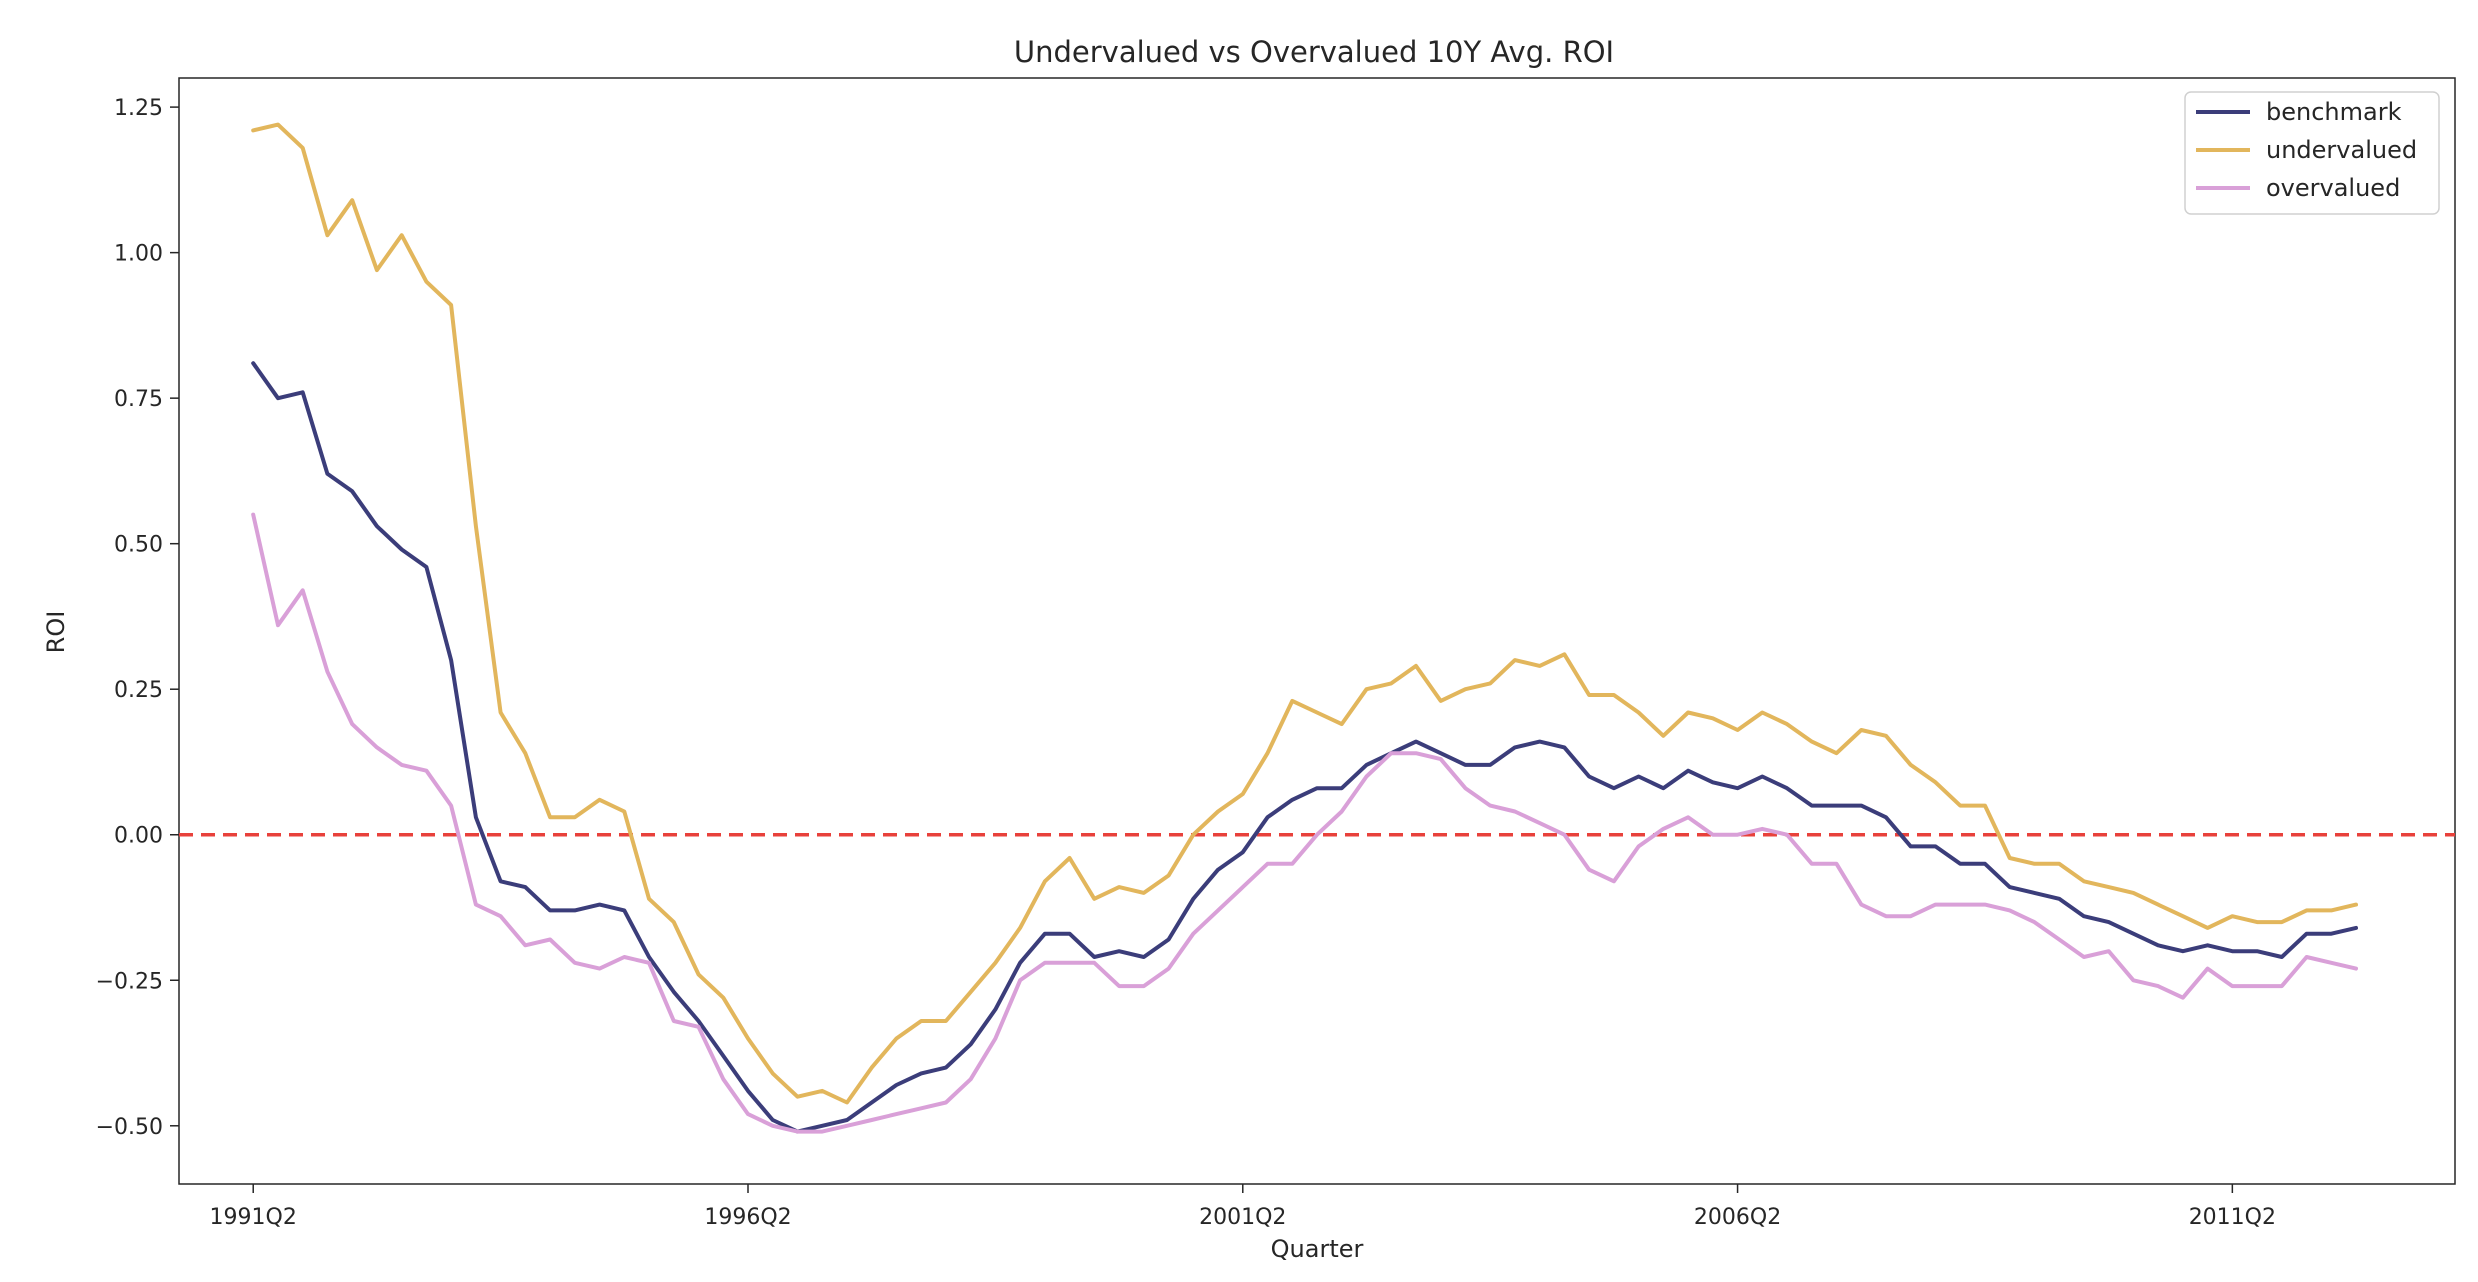 The width and height of the screenshot is (2478, 1282). I want to click on x-tick-label: 1996Q2, so click(747, 1217).